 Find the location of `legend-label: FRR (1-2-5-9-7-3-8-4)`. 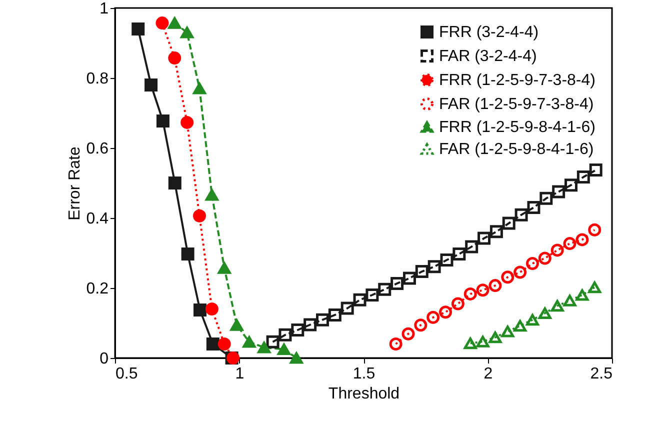

legend-label: FRR (1-2-5-9-7-3-8-4) is located at coordinates (517, 80).